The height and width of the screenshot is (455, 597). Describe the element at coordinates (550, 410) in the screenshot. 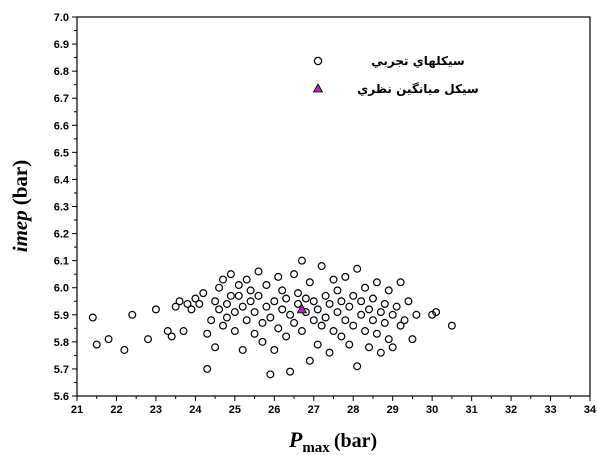

I see `x-tick-label: 33` at that location.